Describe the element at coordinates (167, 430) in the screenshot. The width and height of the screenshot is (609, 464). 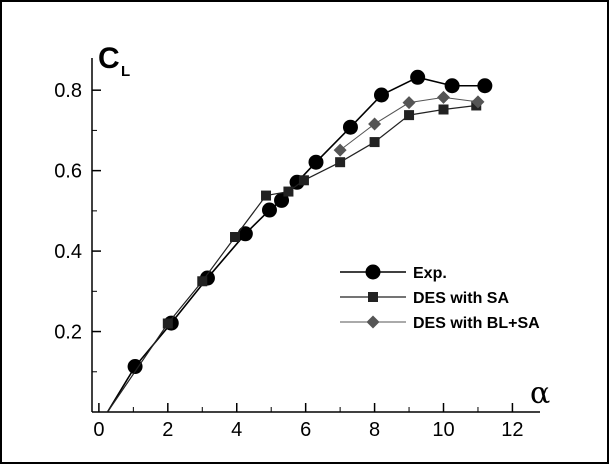
I see `x-tick-label: 2` at that location.